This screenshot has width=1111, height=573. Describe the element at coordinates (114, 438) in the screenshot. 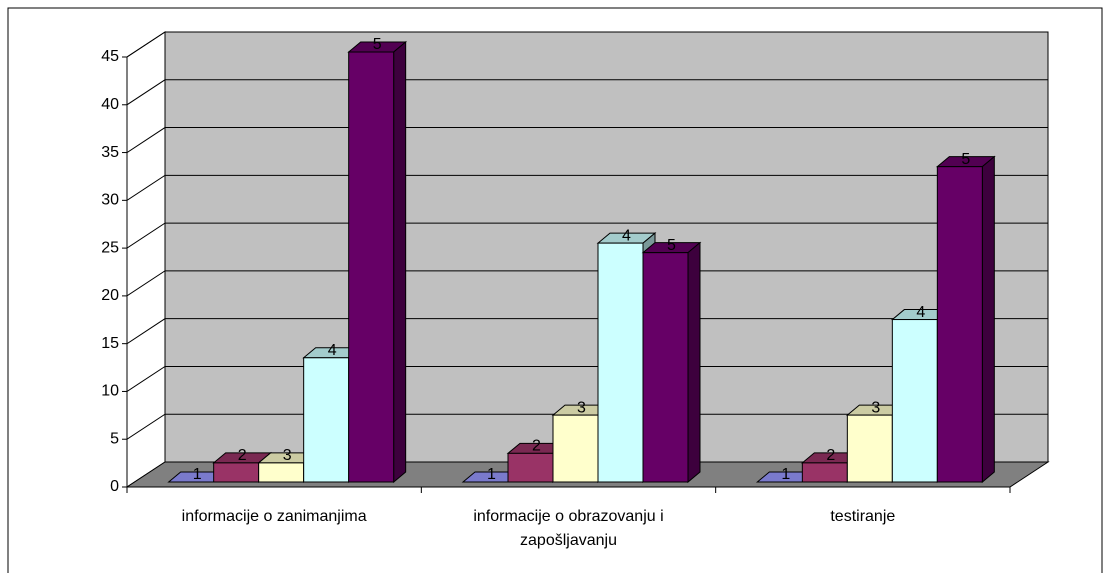

I see `y-tick-label: 5` at that location.